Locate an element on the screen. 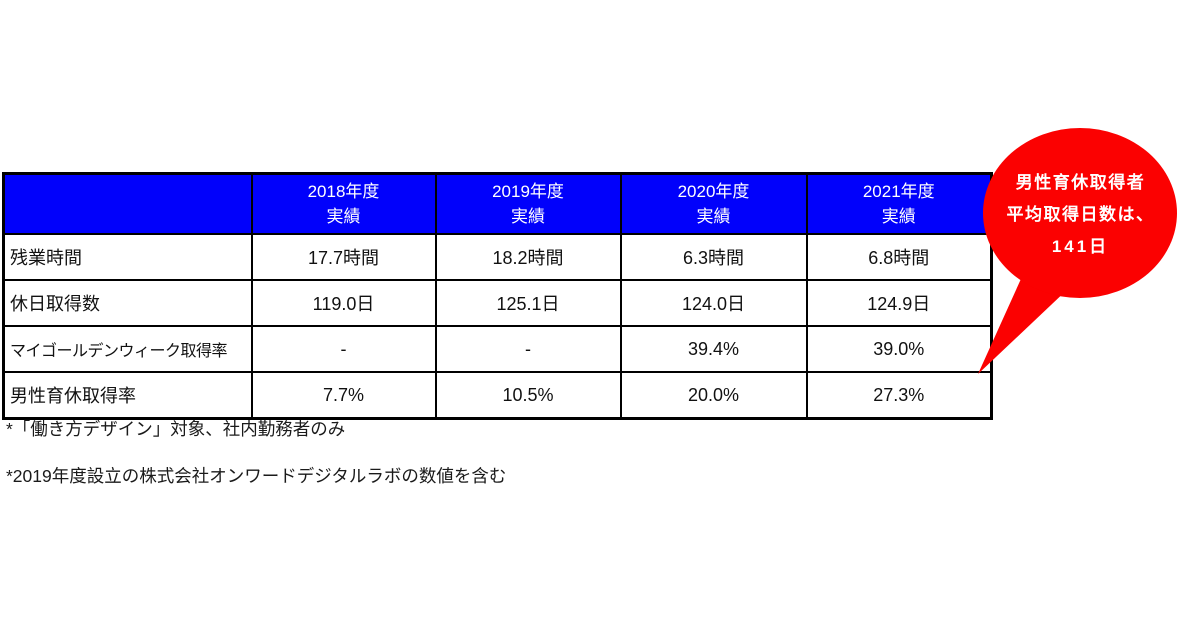 This screenshot has height=630, width=1200. cell-overtime-2018: 17.7時間 is located at coordinates (343, 257).